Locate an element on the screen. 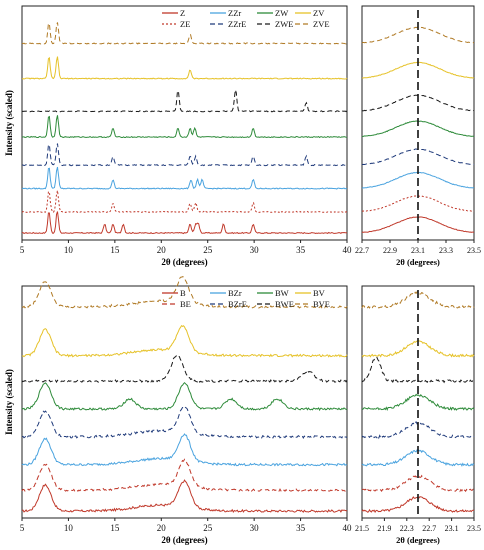 This screenshot has height=550, width=484. legend-label-B: B is located at coordinates (183, 293).